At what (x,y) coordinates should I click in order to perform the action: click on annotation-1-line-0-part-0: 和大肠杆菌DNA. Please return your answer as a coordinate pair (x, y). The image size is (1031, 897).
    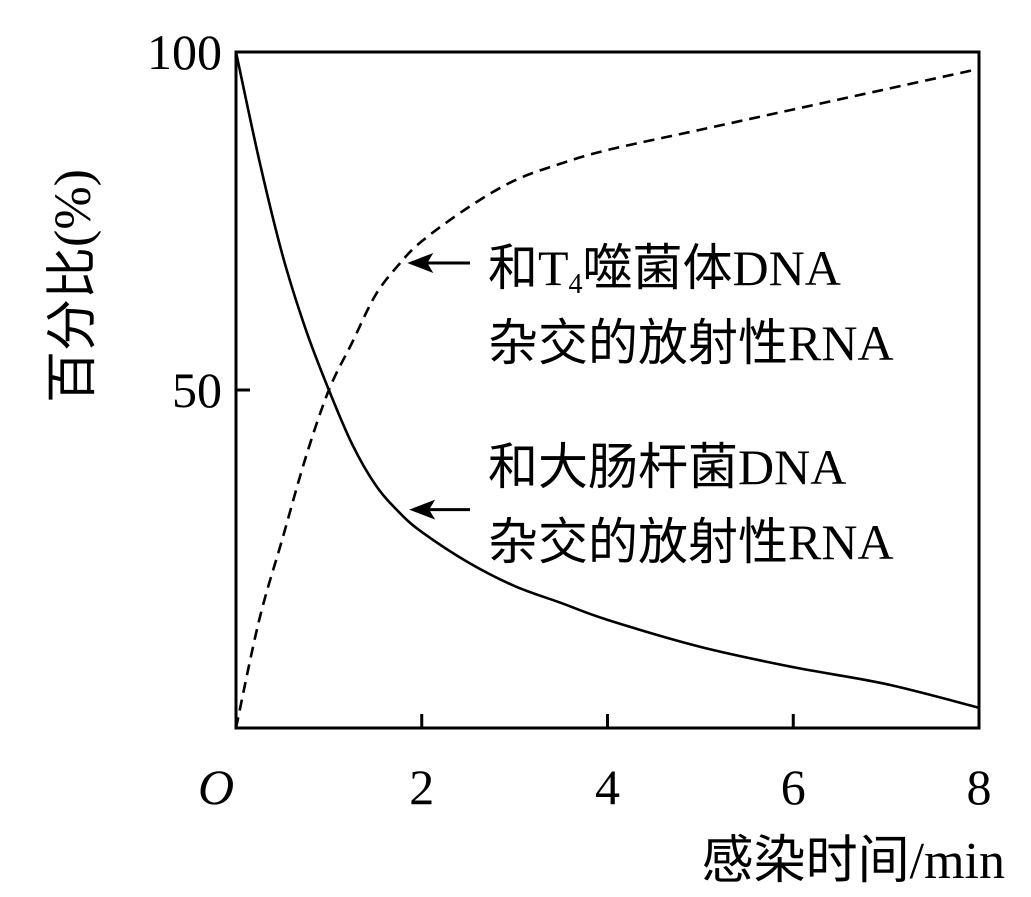
    Looking at the image, I should click on (667, 467).